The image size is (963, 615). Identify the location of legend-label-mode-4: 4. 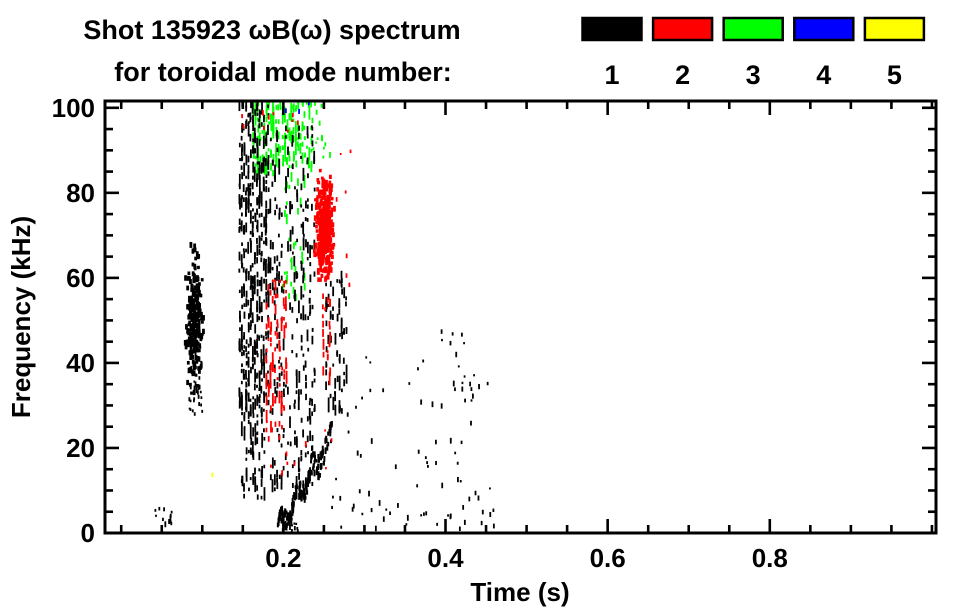
(823, 75).